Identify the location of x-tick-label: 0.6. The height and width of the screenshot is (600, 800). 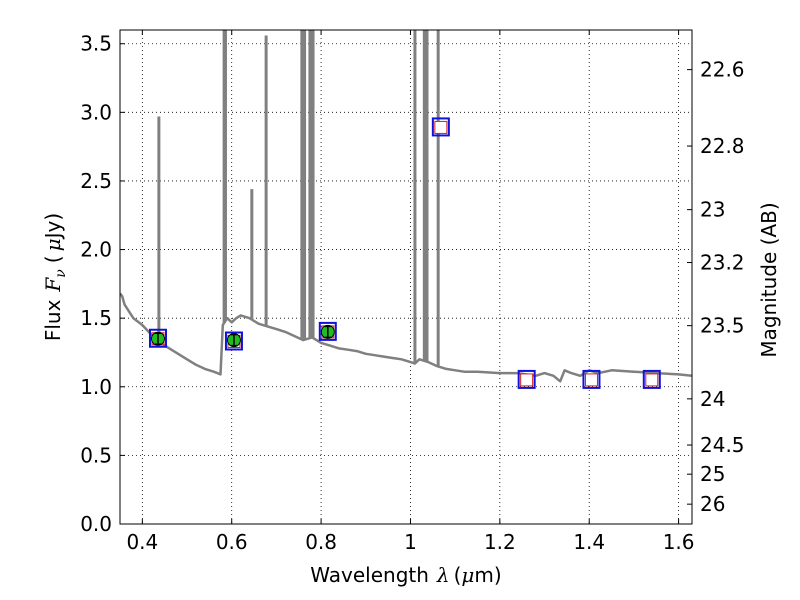
(232, 542).